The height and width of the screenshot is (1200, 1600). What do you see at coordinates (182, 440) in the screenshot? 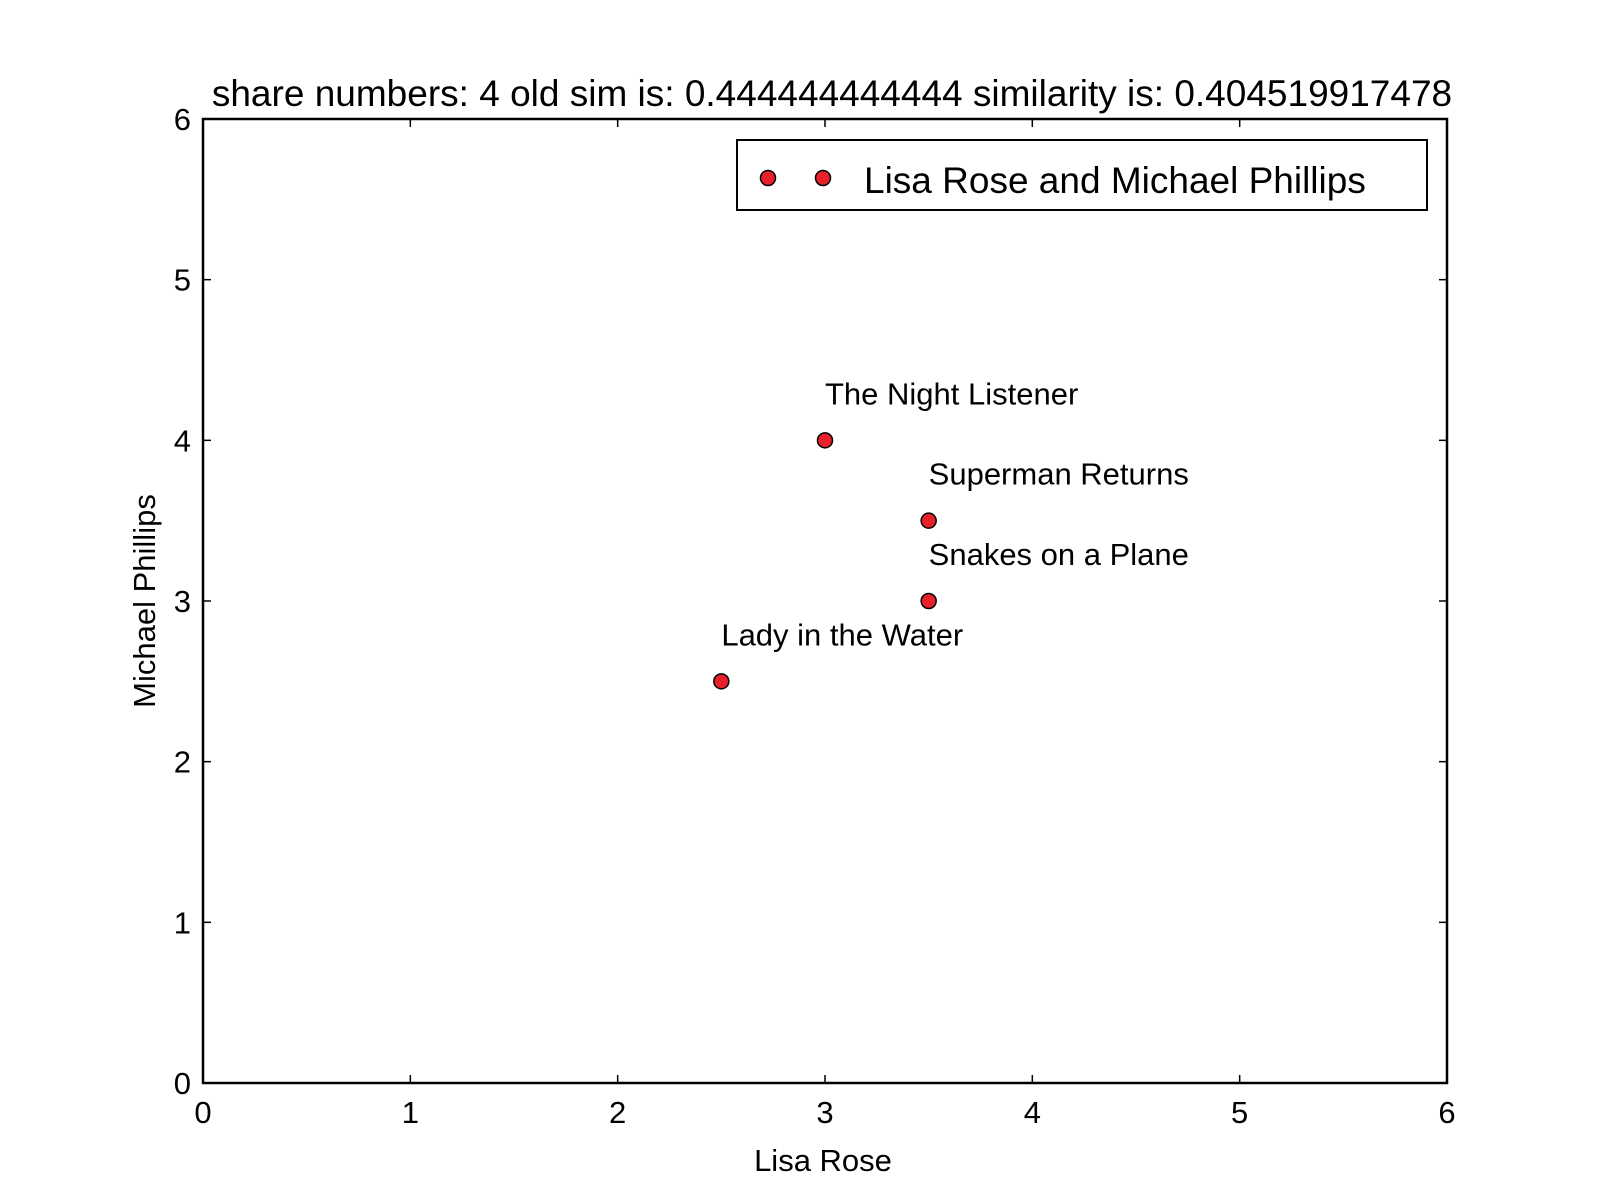
I see `y-tick-label: 4` at bounding box center [182, 440].